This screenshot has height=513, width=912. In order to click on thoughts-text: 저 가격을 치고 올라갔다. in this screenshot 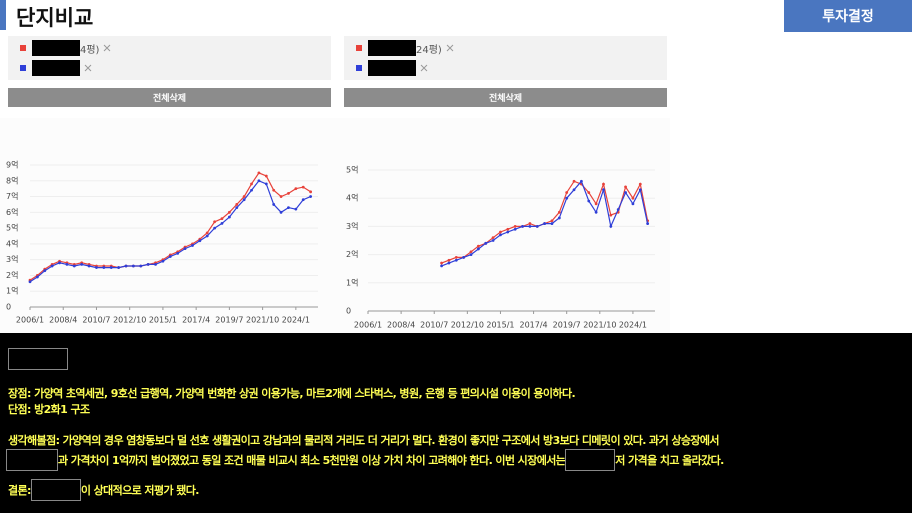, I will do `click(669, 460)`.